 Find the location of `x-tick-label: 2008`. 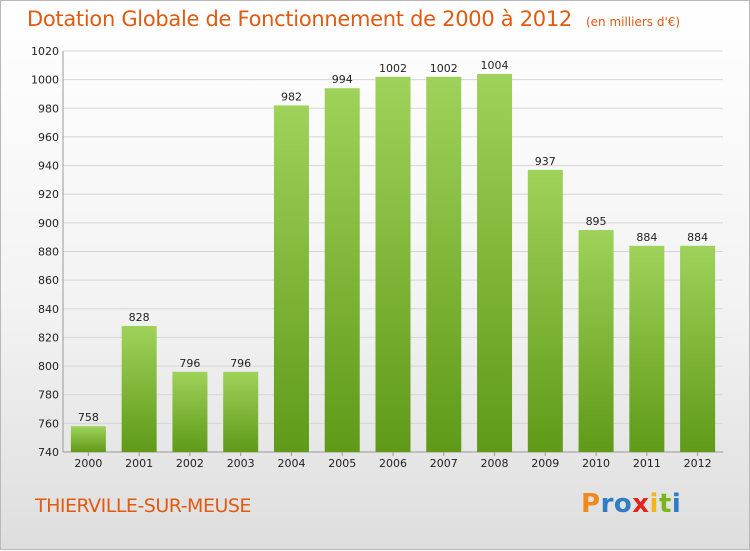

x-tick-label: 2008 is located at coordinates (495, 463).